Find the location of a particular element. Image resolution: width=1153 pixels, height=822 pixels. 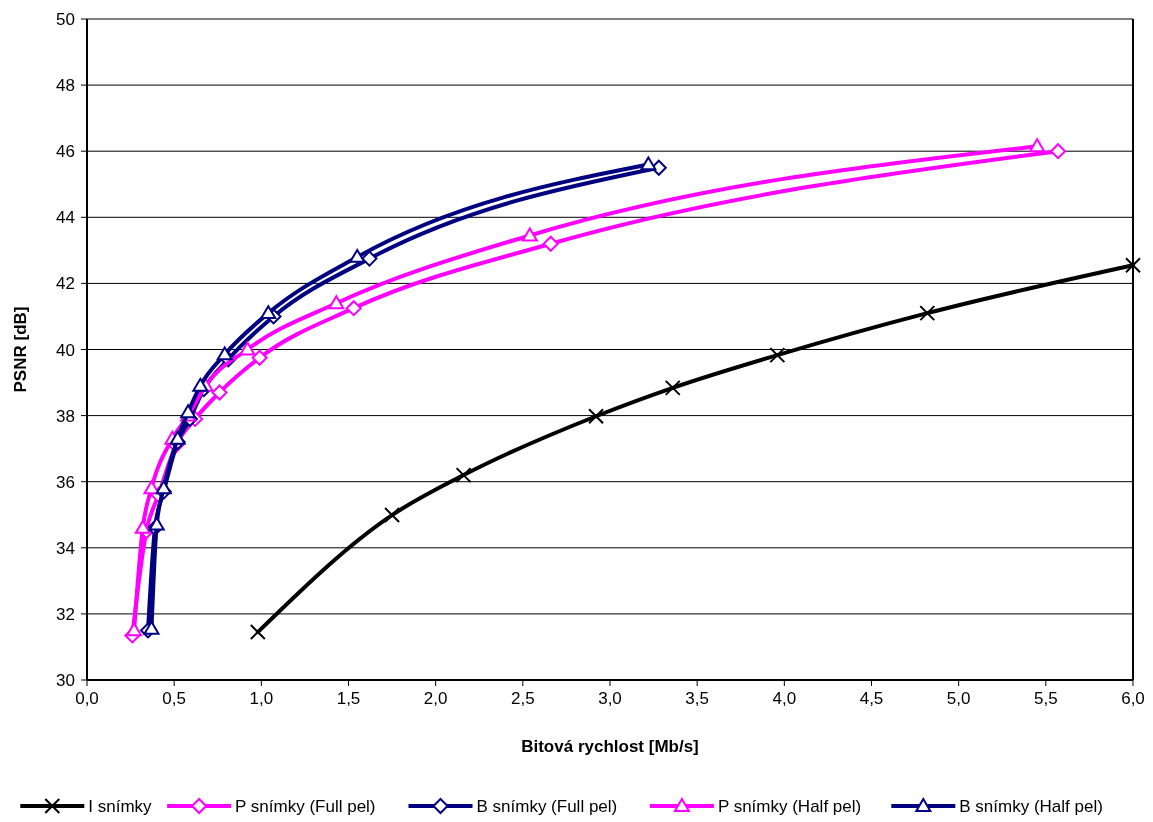

y-tick-label: 34 is located at coordinates (65, 548).